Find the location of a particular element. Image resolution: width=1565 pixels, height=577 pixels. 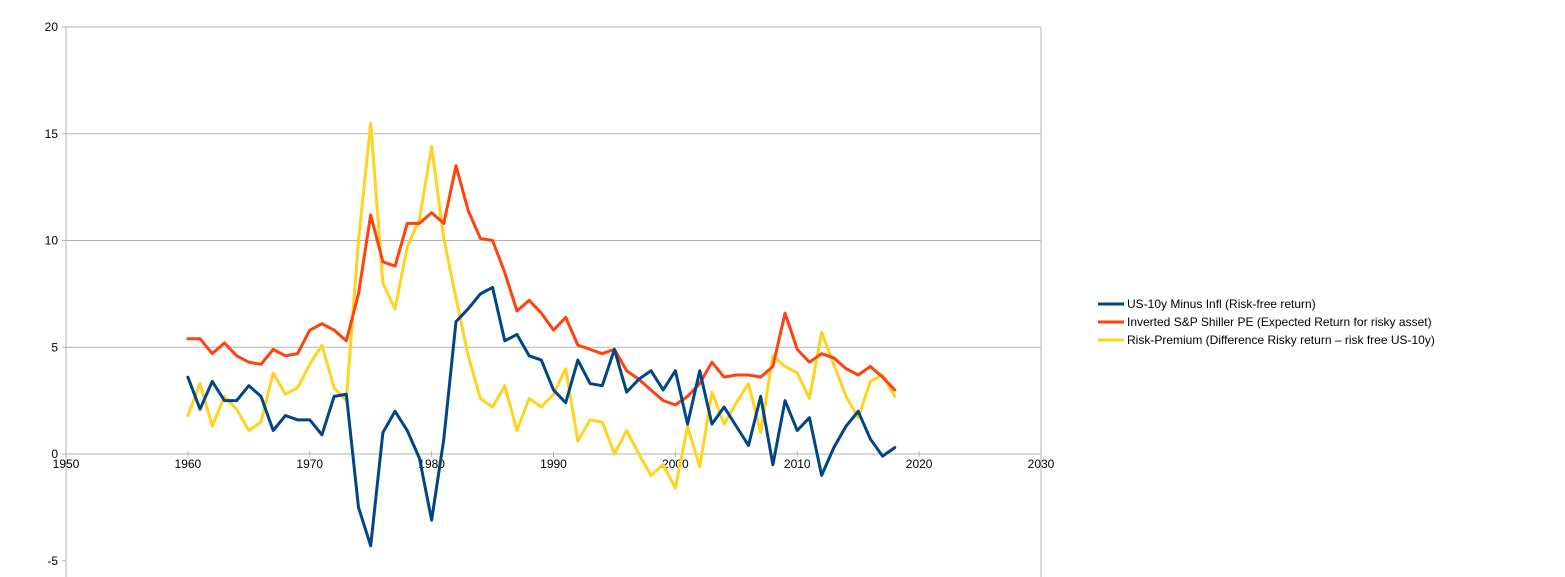

x-tick-label: 1950 is located at coordinates (66, 464).